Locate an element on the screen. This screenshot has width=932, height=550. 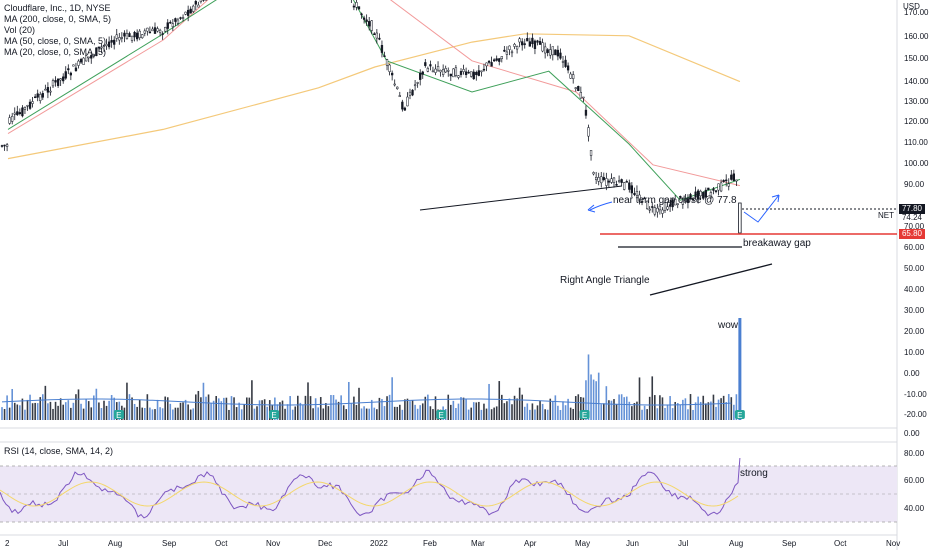
price-tick-label: 20.00 is located at coordinates (914, 331).